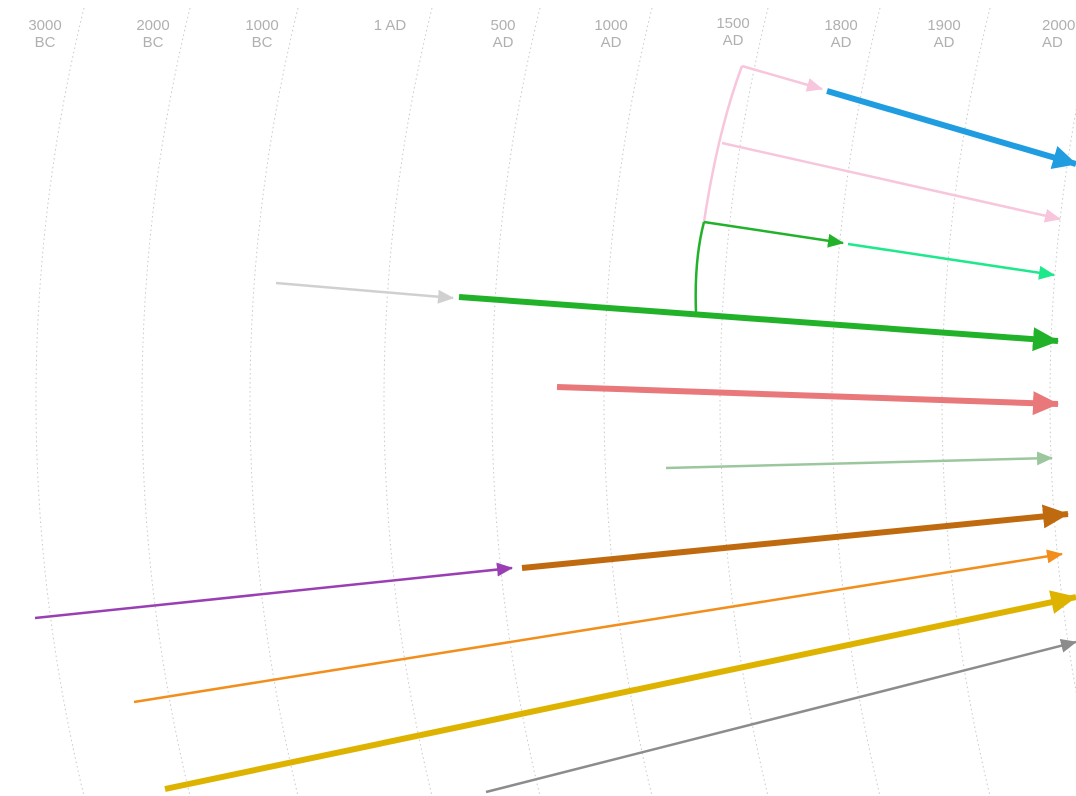  Describe the element at coordinates (891, 182) in the screenshot. I see `pink-arrow-middle` at that location.